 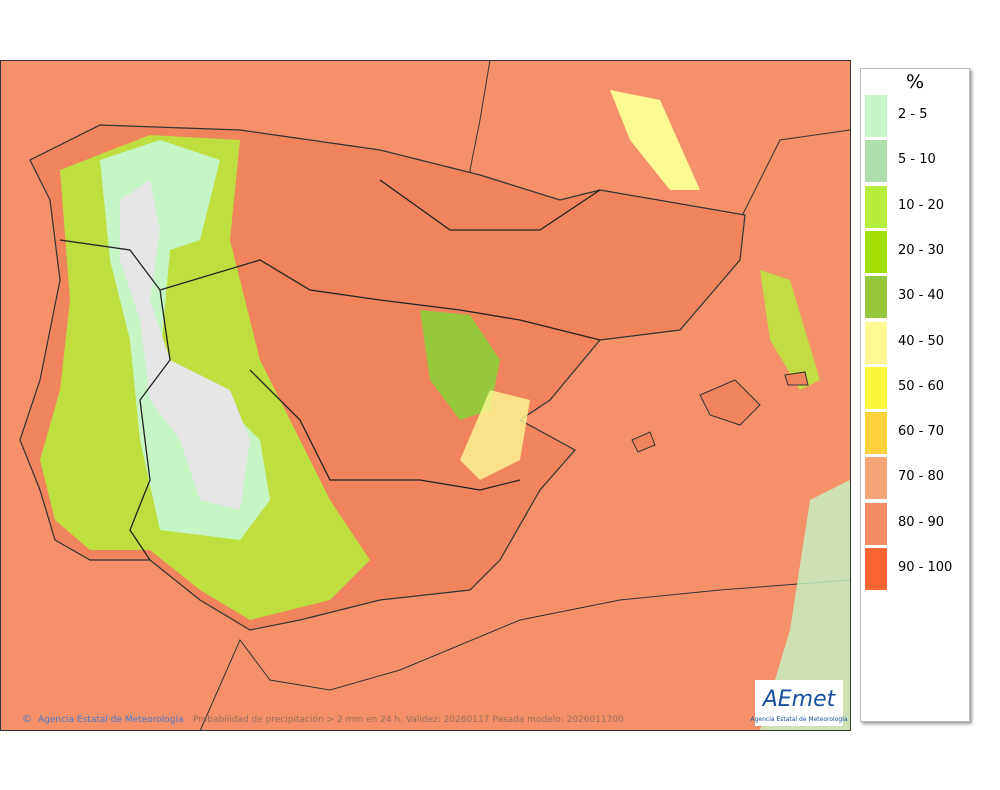 I want to click on legend-label: 80 - 90, so click(x=921, y=522).